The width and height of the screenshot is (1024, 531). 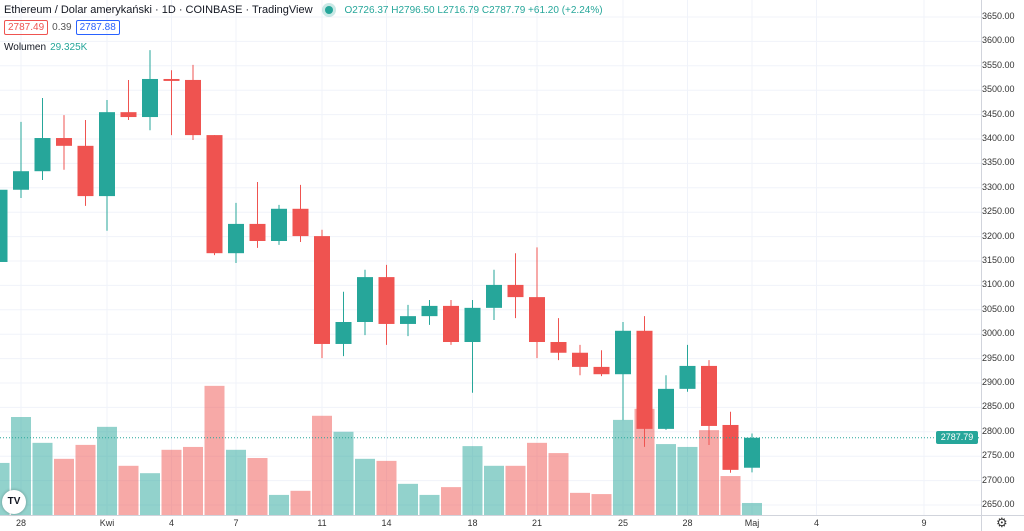 I want to click on price-tick-label: 2950.00, so click(x=998, y=357).